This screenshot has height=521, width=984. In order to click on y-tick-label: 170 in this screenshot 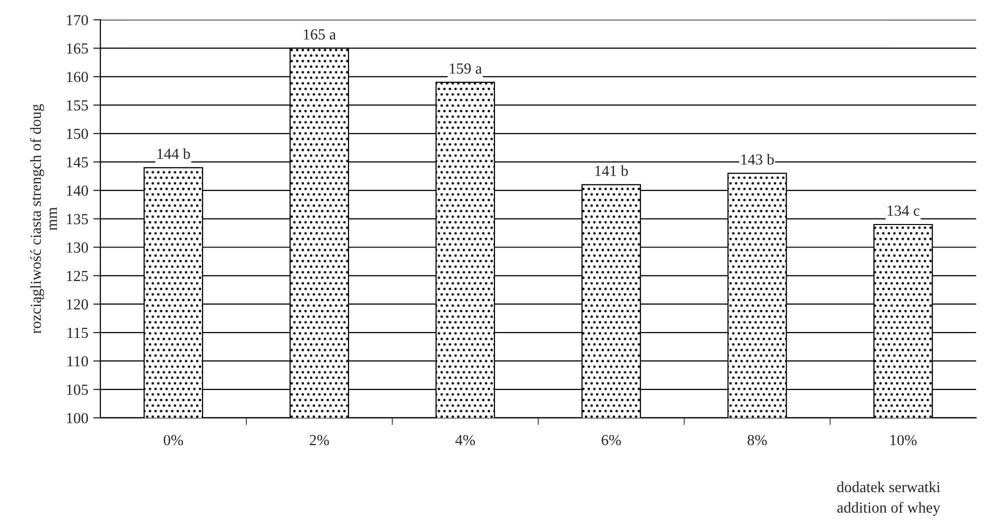, I will do `click(77, 20)`.